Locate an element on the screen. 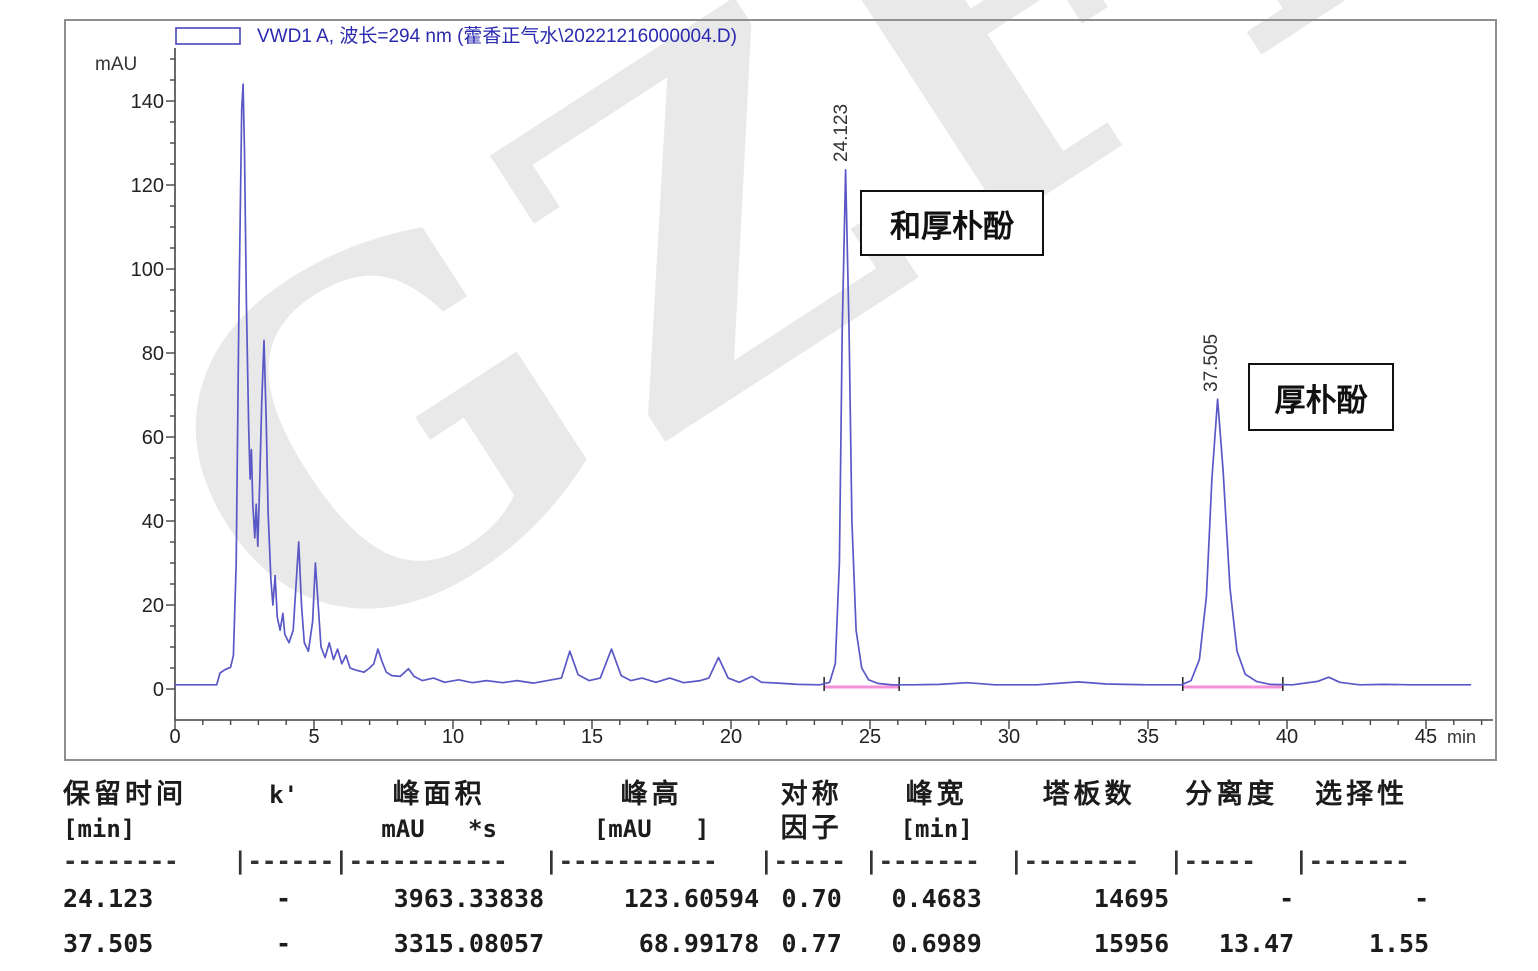 The image size is (1538, 971). y-tick-label: 100 is located at coordinates (147, 270).